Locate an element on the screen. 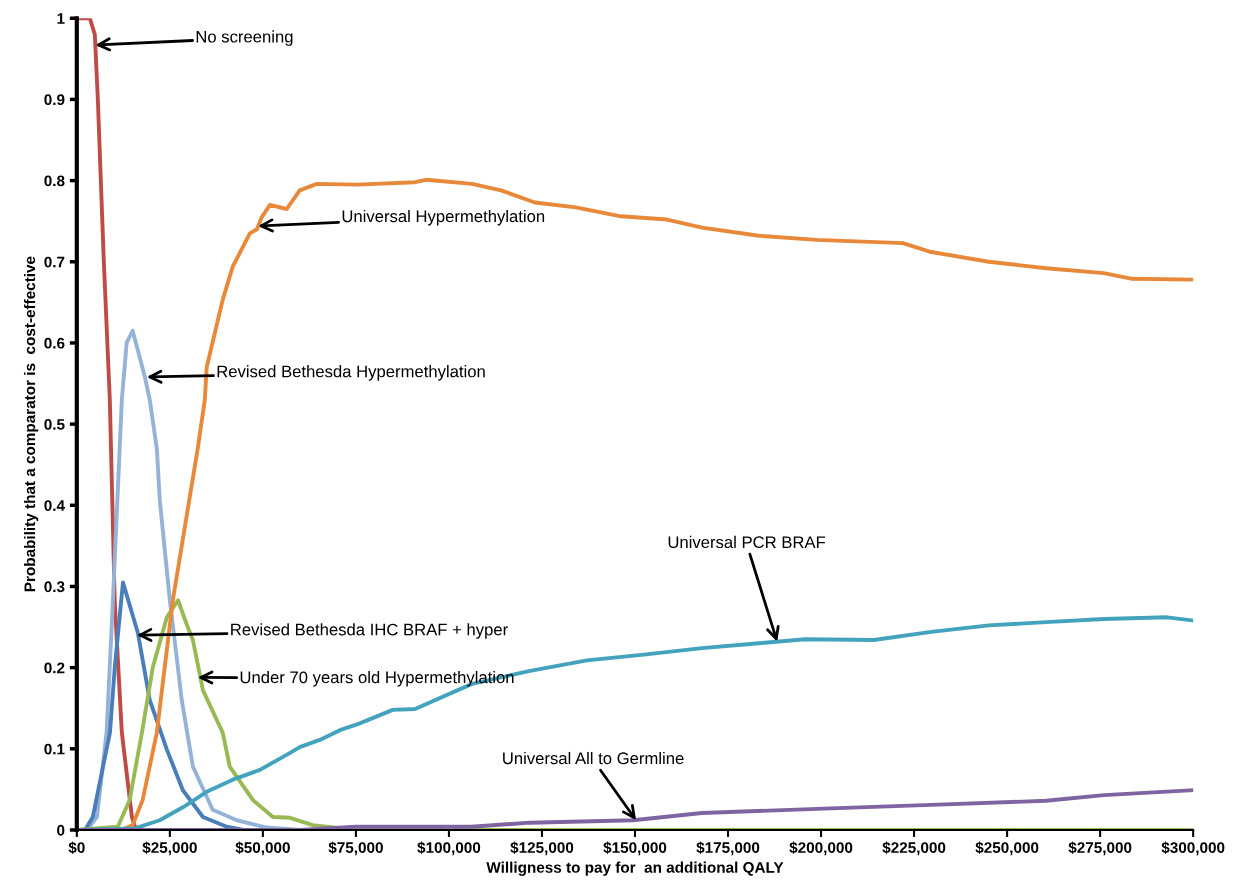 The width and height of the screenshot is (1239, 894). x-tick-label: $100,000 is located at coordinates (449, 848).